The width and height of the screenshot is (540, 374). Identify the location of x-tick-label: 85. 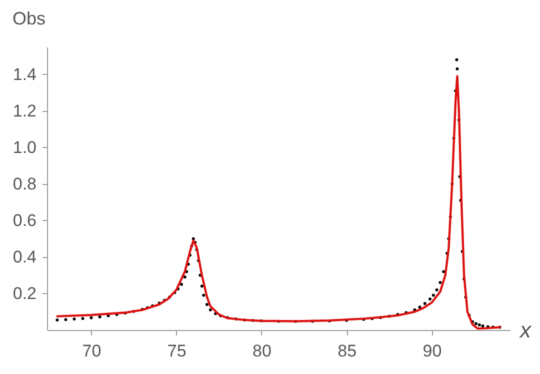
(347, 351).